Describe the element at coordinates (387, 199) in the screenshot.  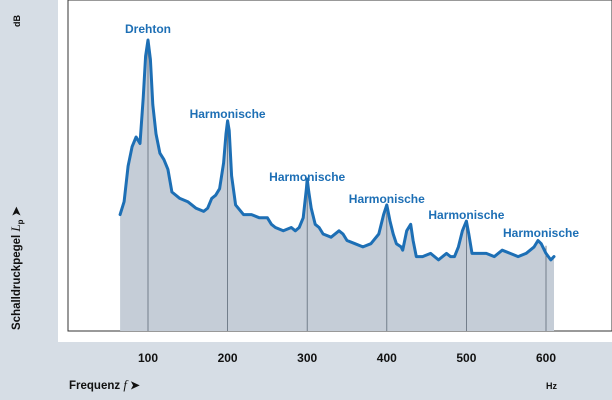
I see `peak-label-3: Harmonische` at that location.